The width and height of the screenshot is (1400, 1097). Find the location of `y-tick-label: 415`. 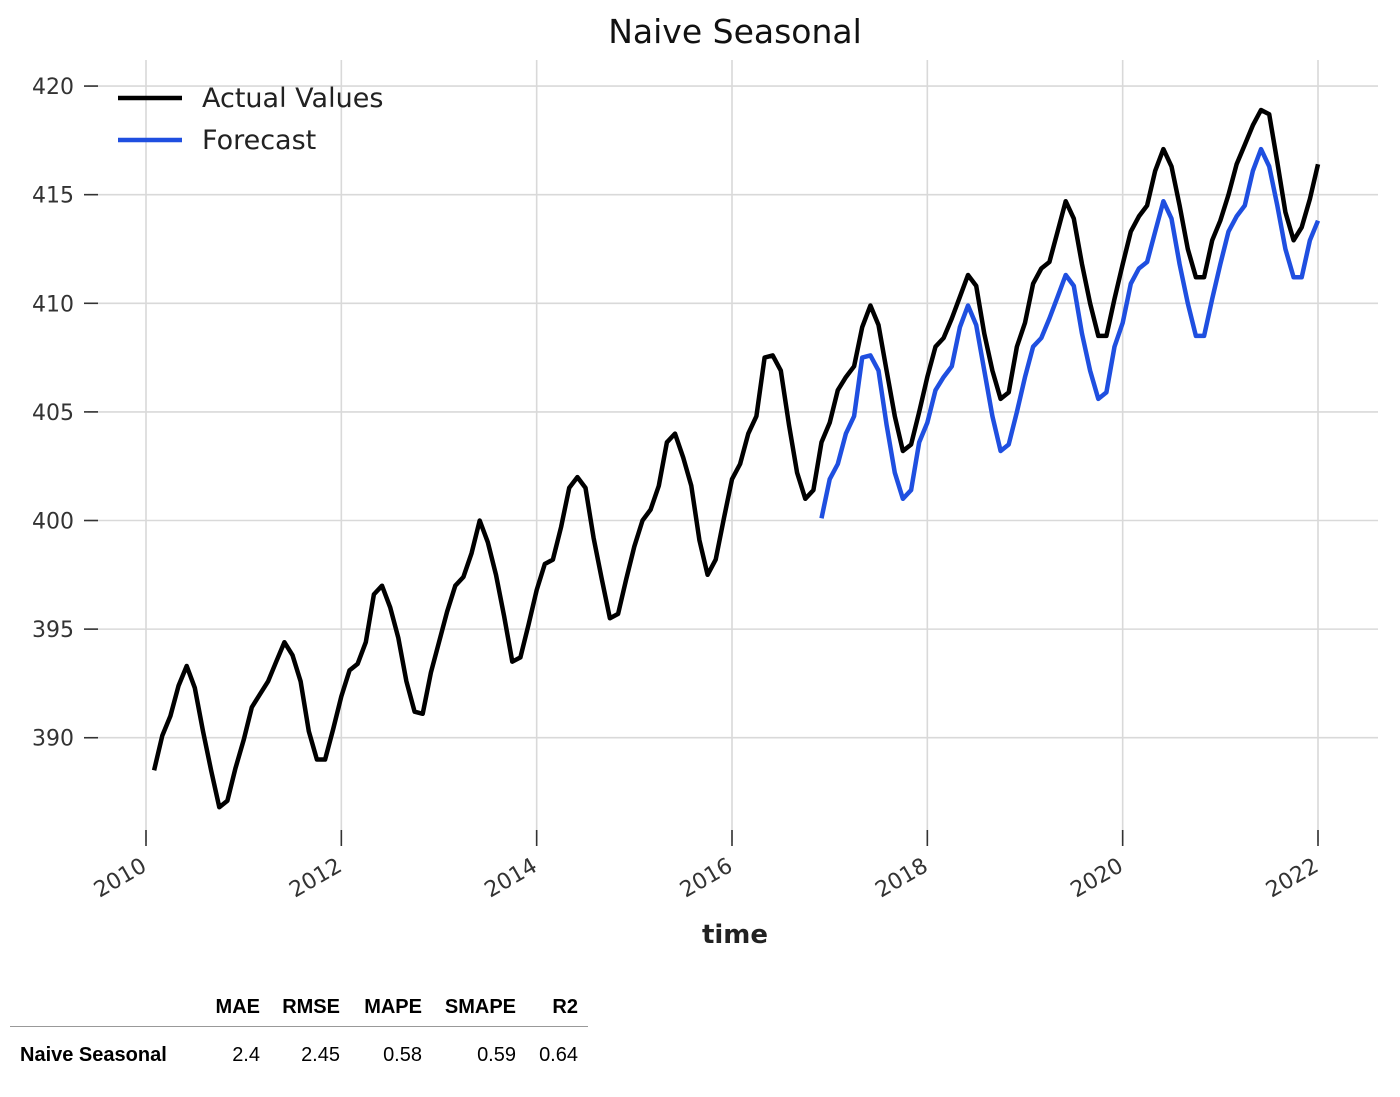

y-tick-label: 415 is located at coordinates (53, 196).